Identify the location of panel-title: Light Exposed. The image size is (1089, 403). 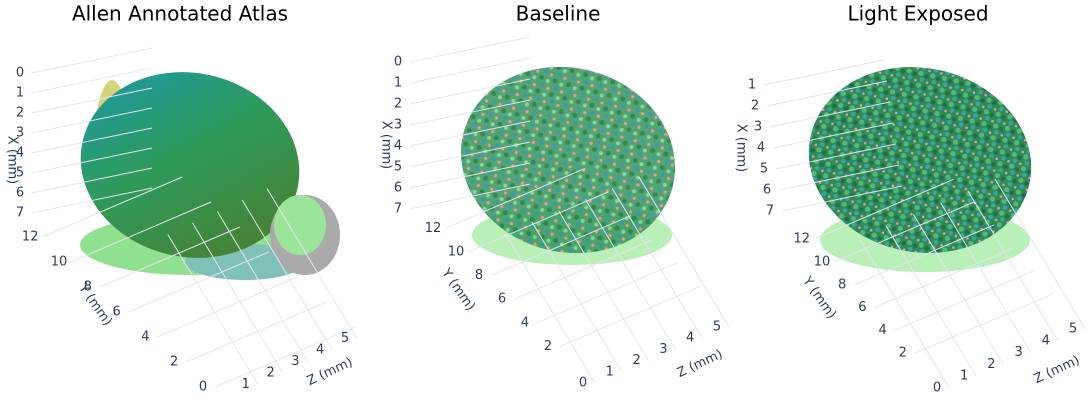
(917, 14).